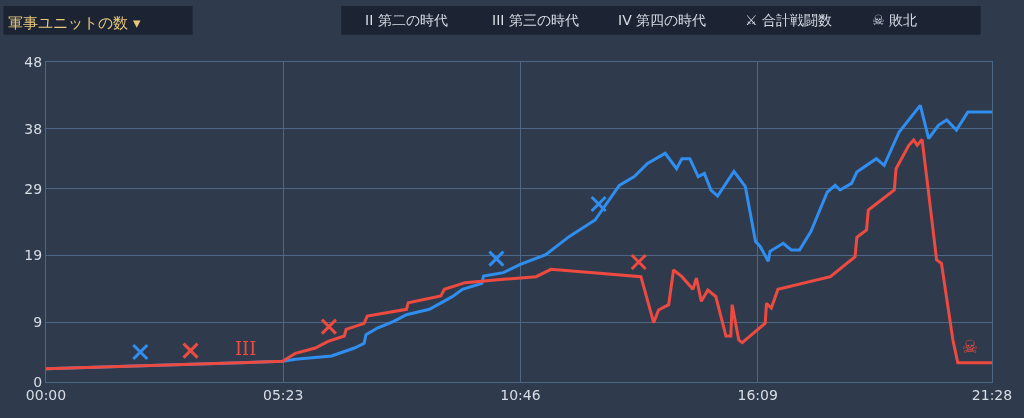 Image resolution: width=1024 pixels, height=418 pixels. Describe the element at coordinates (406, 20) in the screenshot. I see `text: II 第二の時代` at that location.